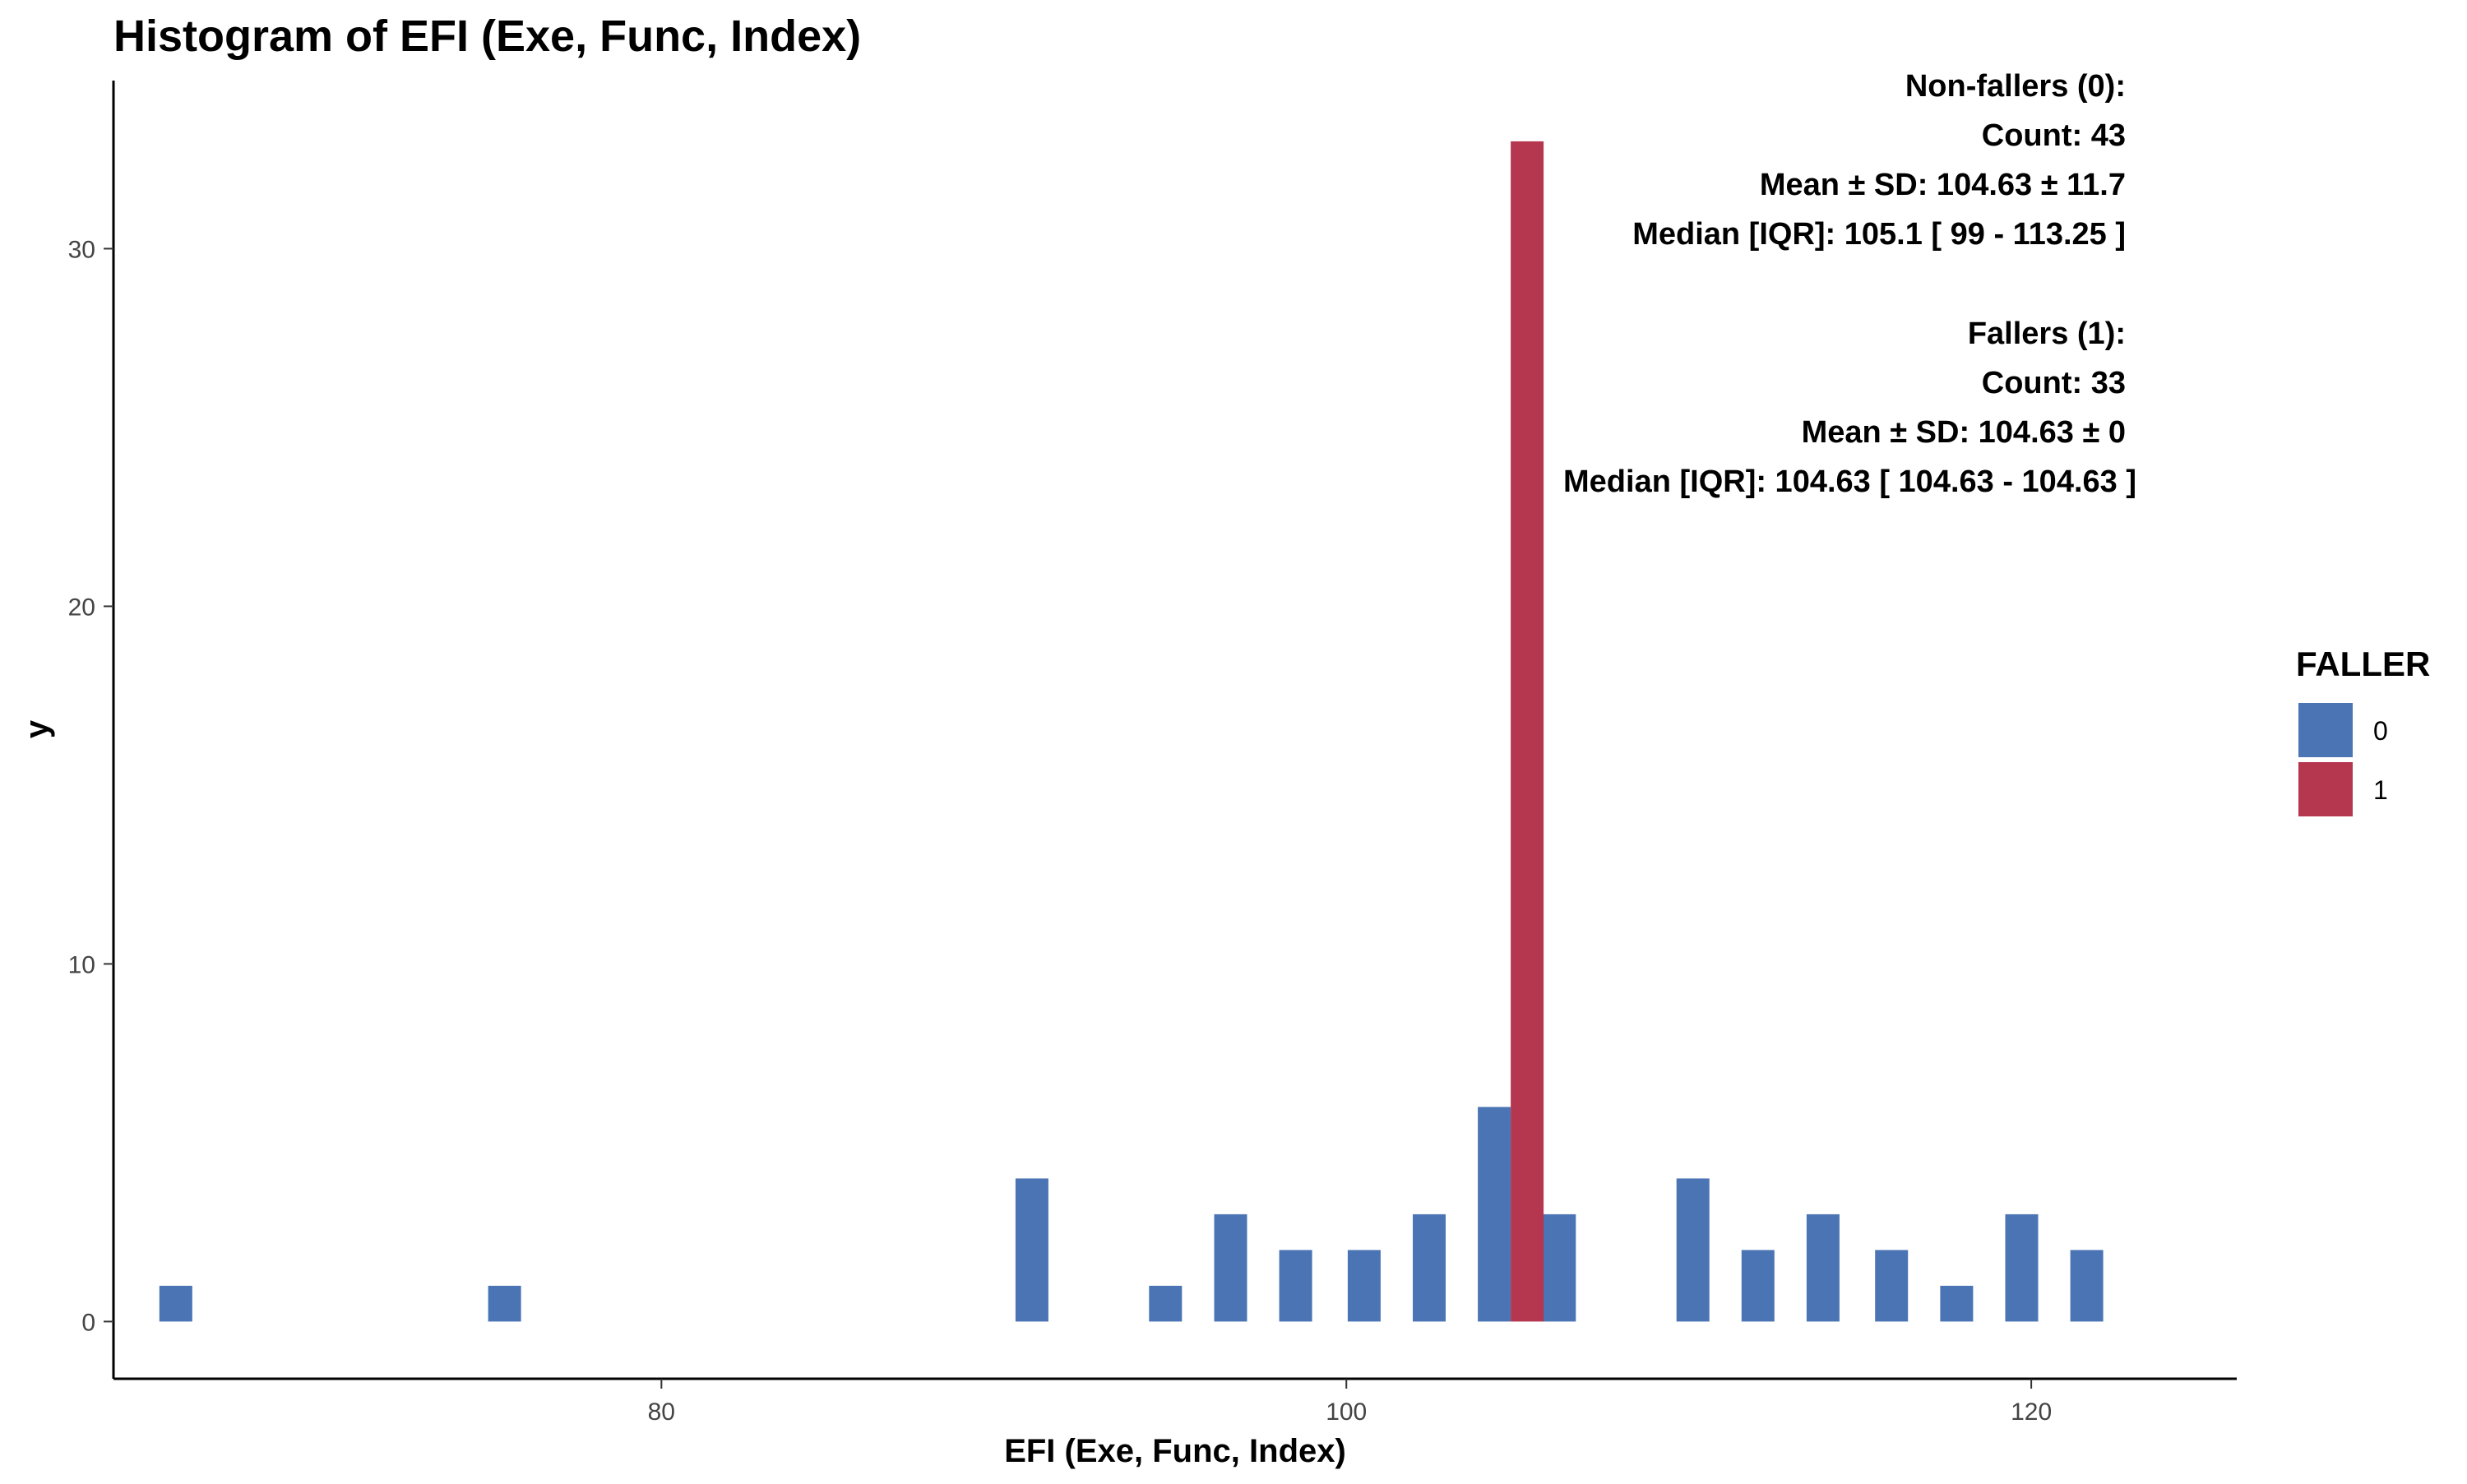 Image resolution: width=2467 pixels, height=1484 pixels. I want to click on summary-annotation-line: Mean ± SD: 104.63 ± 11.7, so click(1943, 185).